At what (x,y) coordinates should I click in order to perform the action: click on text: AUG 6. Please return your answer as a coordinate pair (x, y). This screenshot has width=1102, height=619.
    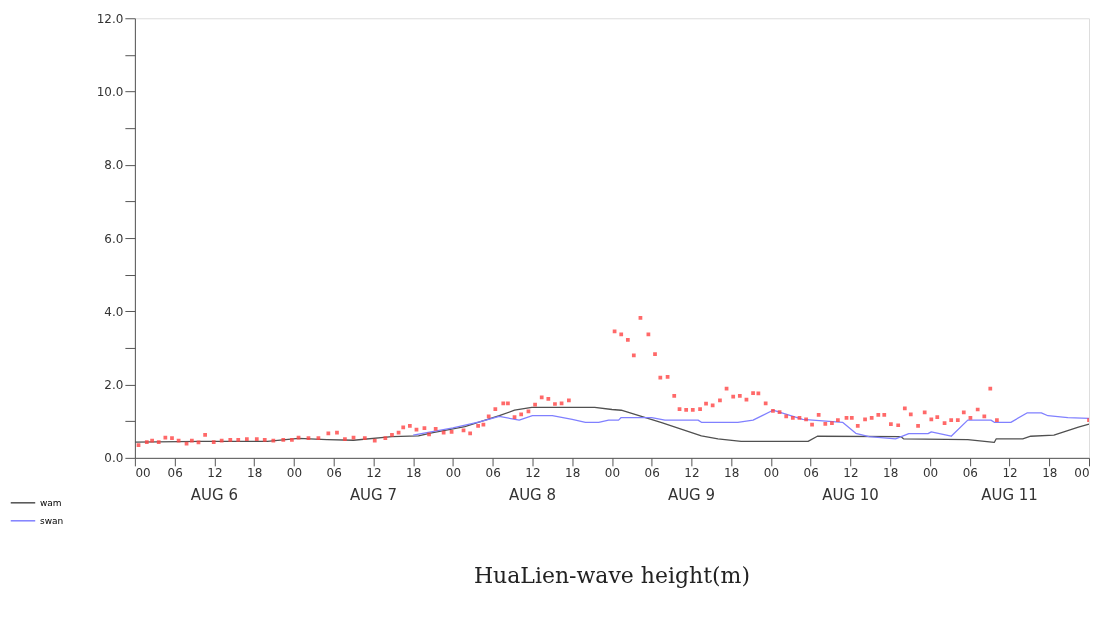
    Looking at the image, I should click on (214, 494).